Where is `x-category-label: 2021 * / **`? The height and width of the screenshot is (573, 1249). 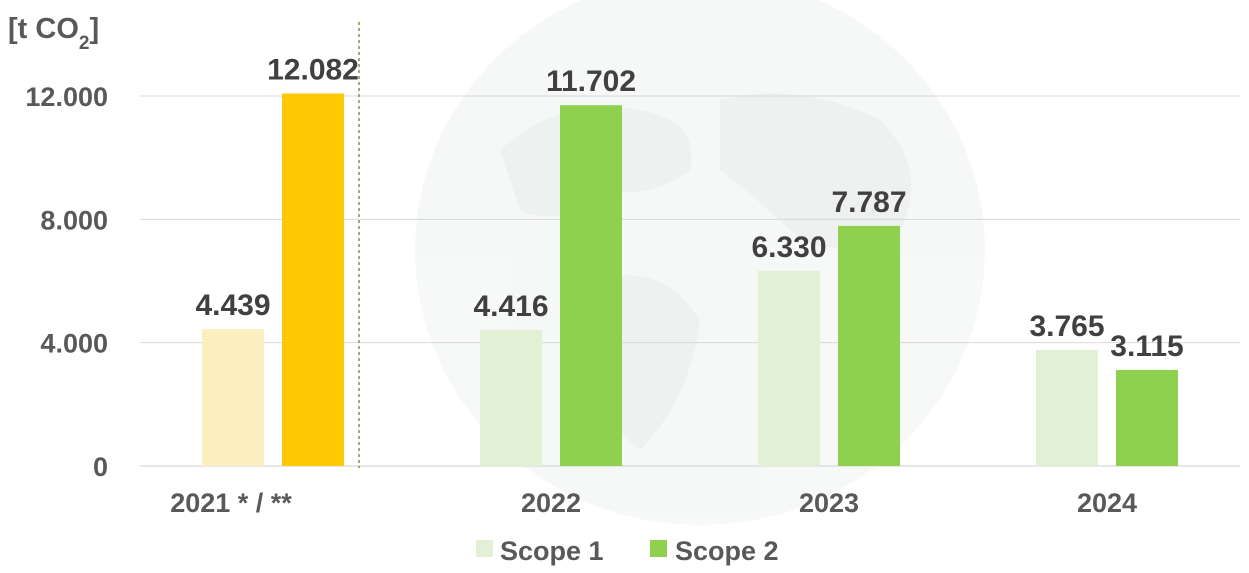
x-category-label: 2021 * / ** is located at coordinates (231, 503).